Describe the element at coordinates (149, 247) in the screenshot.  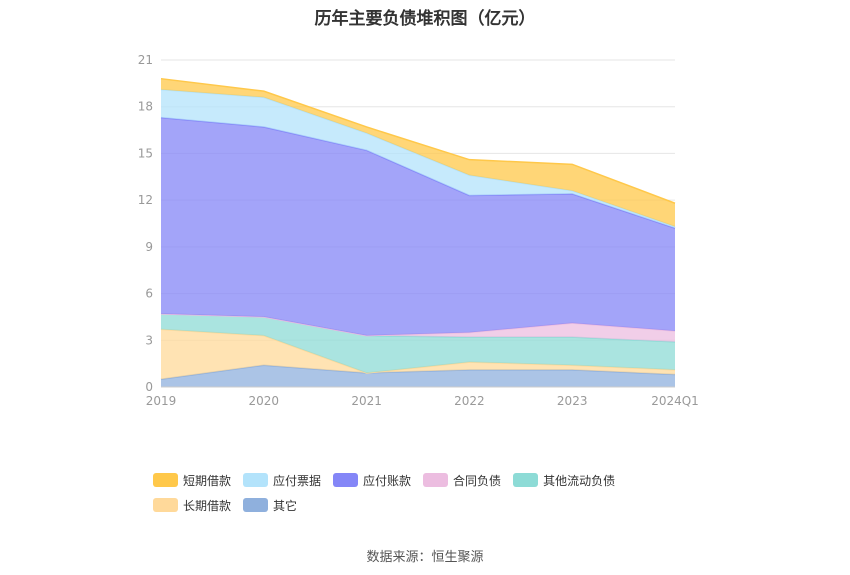
I see `y-tick-label: 9` at that location.